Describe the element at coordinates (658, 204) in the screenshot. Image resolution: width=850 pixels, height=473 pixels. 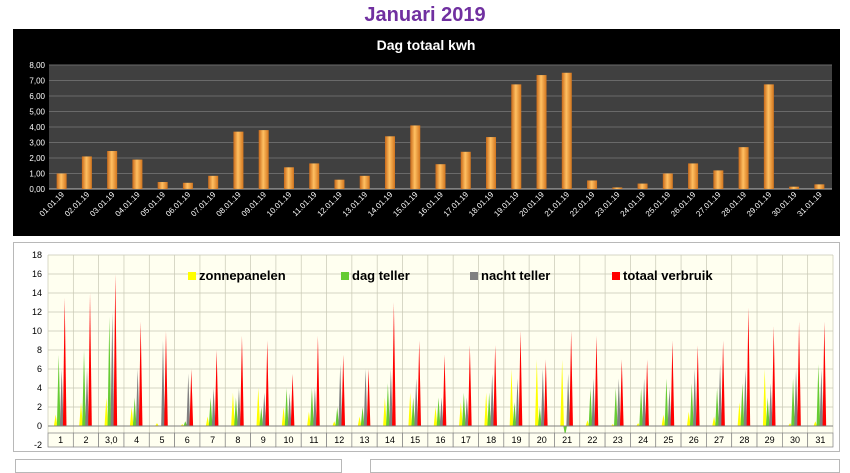
I see `x-tick-label: 25.01.19` at that location.